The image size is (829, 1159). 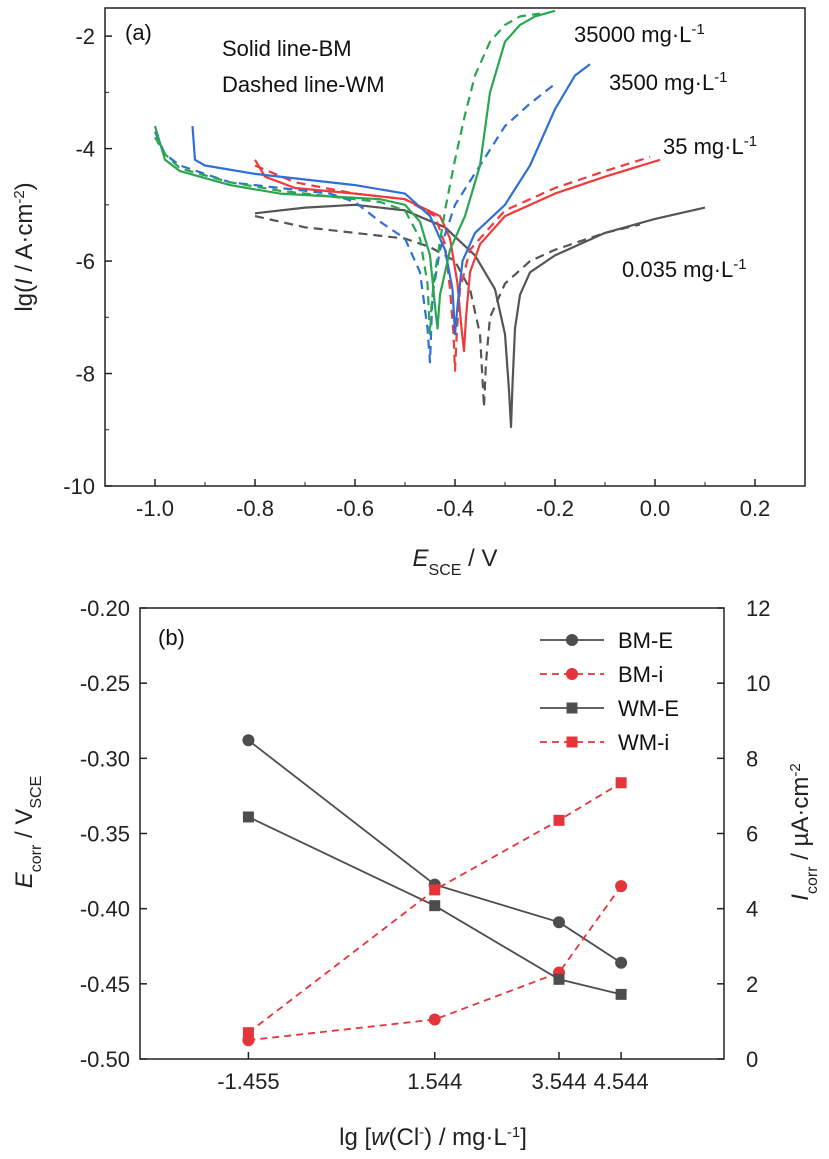 I want to click on panel-b-label: (b), so click(x=171, y=637).